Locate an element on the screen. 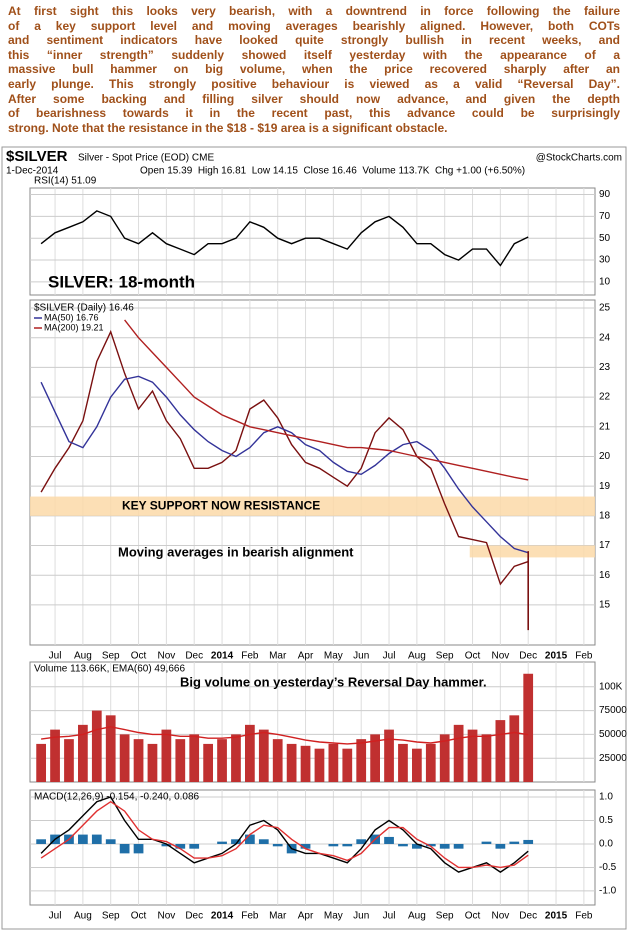 This screenshot has height=931, width=629. panel-title: MACD(12,26,9) -0.154, -0.240, 0.086 is located at coordinates (117, 797).